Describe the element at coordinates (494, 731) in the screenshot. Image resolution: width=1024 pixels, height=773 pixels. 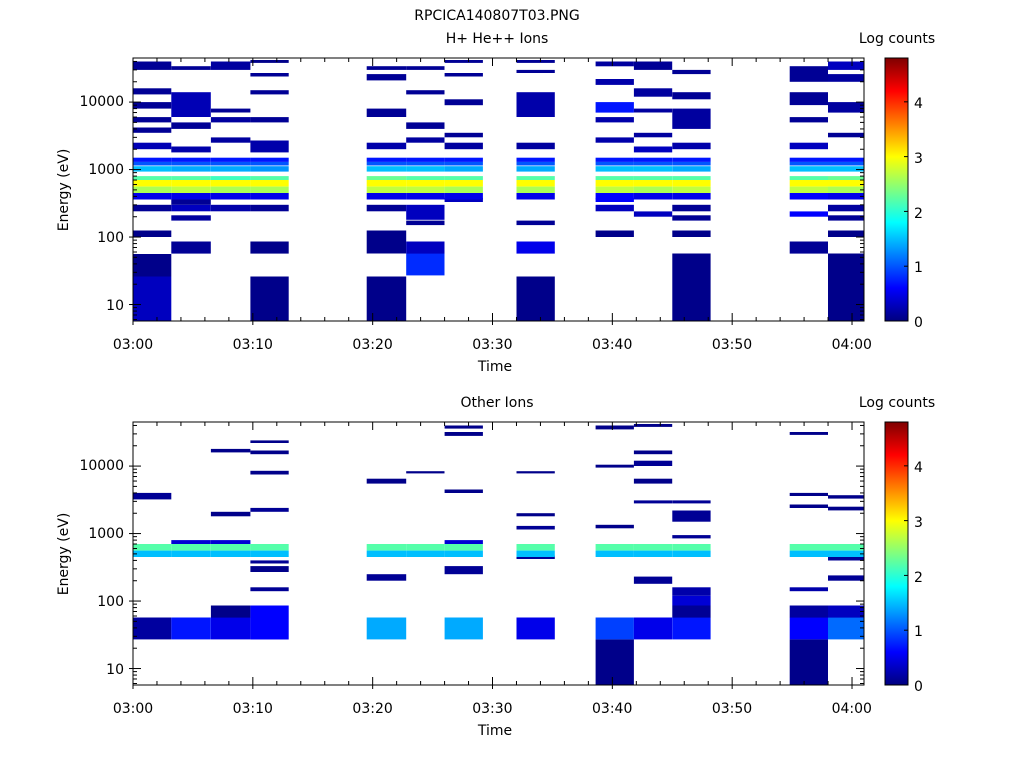
I see `x-axis-label: Time` at that location.